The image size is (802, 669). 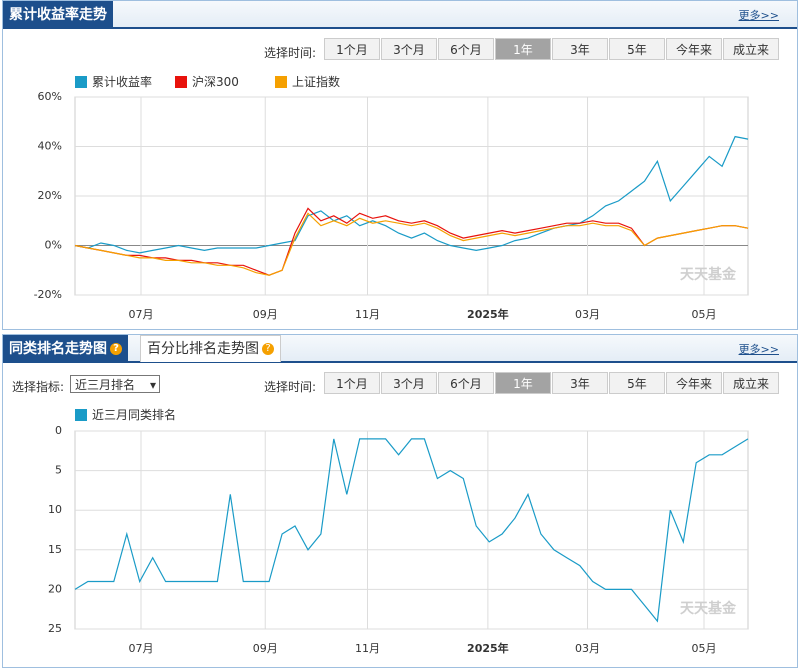 I want to click on tab-label: 同类排名走势图, so click(x=58, y=349).